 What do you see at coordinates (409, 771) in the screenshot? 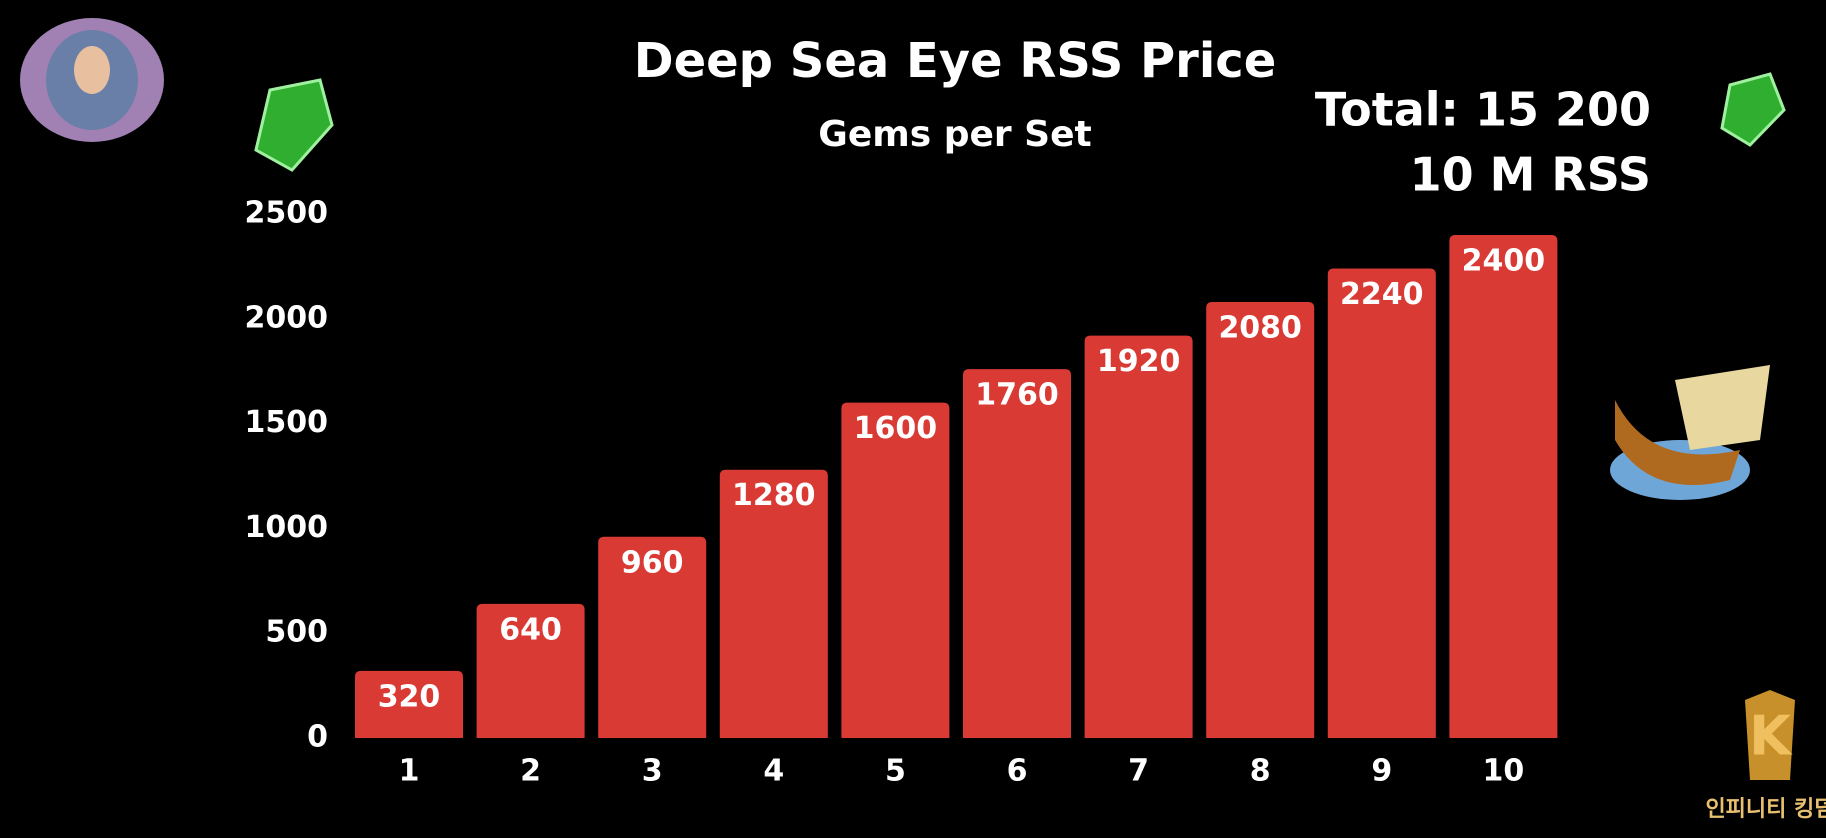
I see `x-tick-label: 1` at bounding box center [409, 771].